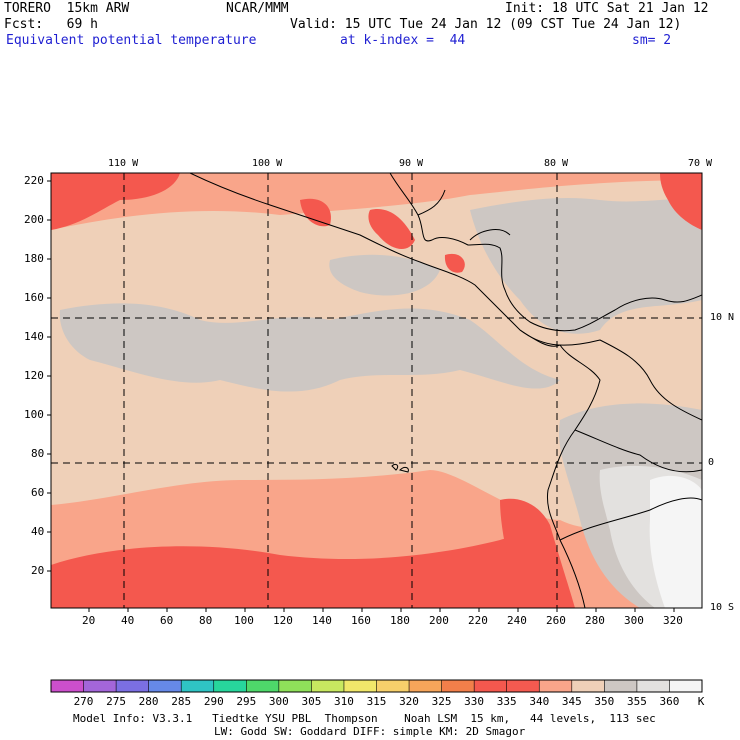 The image size is (740, 740). What do you see at coordinates (701, 701) in the screenshot?
I see `colorbar-unit: K` at bounding box center [701, 701].